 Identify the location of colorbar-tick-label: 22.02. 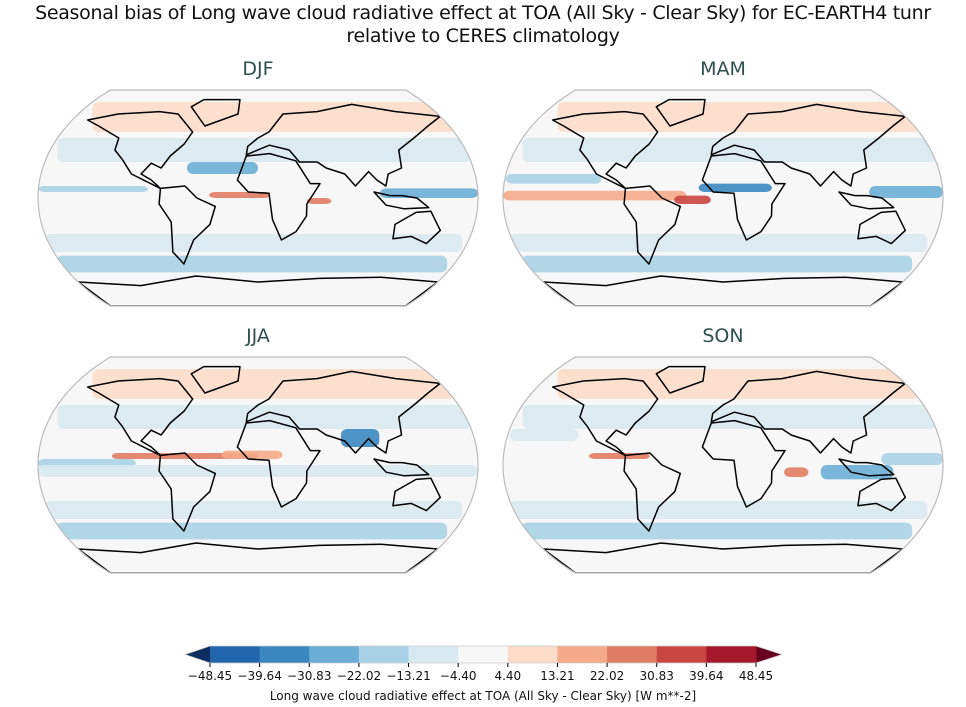
(607, 676).